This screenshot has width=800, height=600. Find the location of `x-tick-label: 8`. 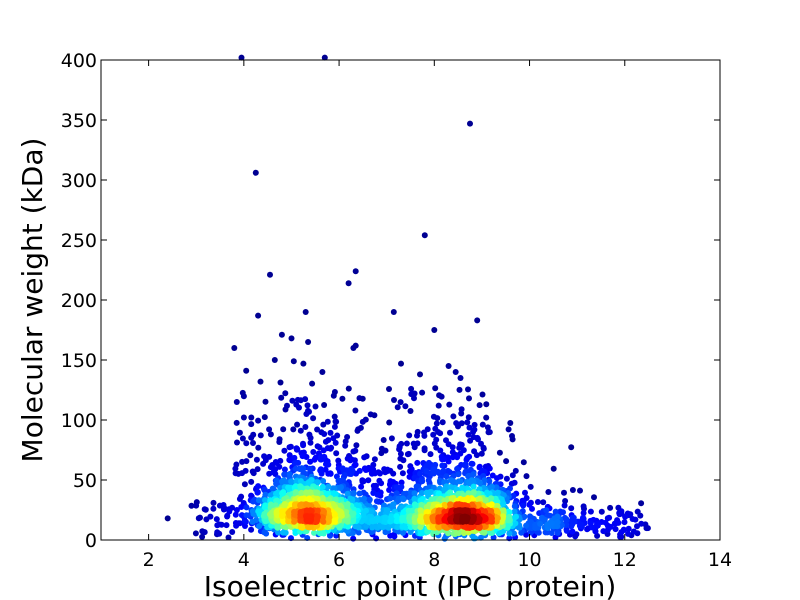

x-tick-label: 8 is located at coordinates (434, 560).